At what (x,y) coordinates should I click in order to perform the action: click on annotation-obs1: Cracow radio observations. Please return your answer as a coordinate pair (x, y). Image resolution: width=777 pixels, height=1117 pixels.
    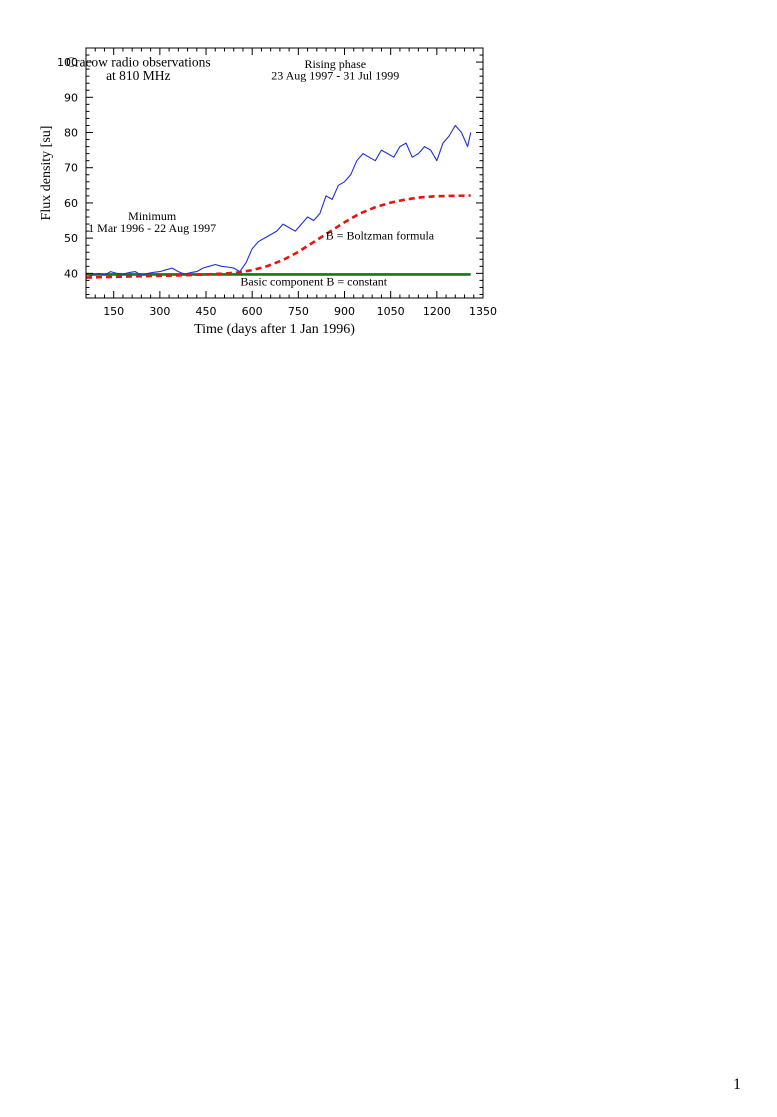
    Looking at the image, I should click on (138, 62).